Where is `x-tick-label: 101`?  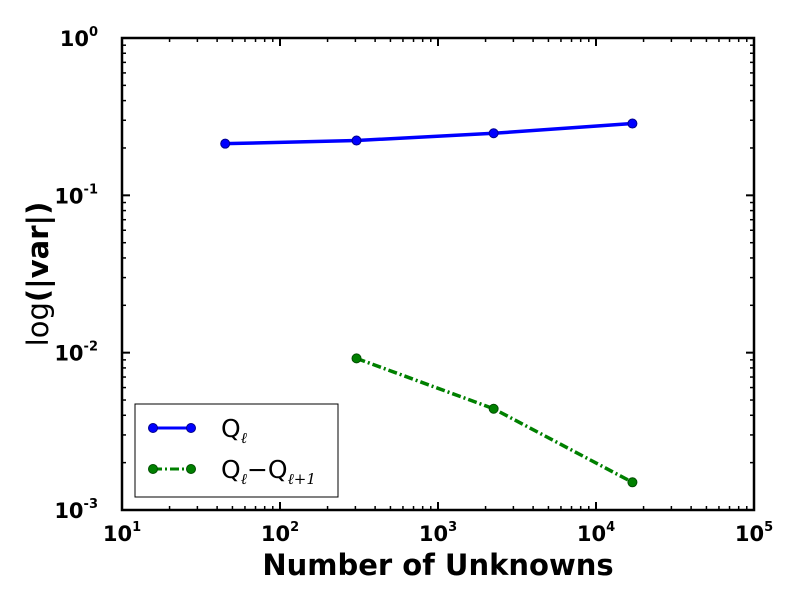 x-tick-label: 101 is located at coordinates (122, 533).